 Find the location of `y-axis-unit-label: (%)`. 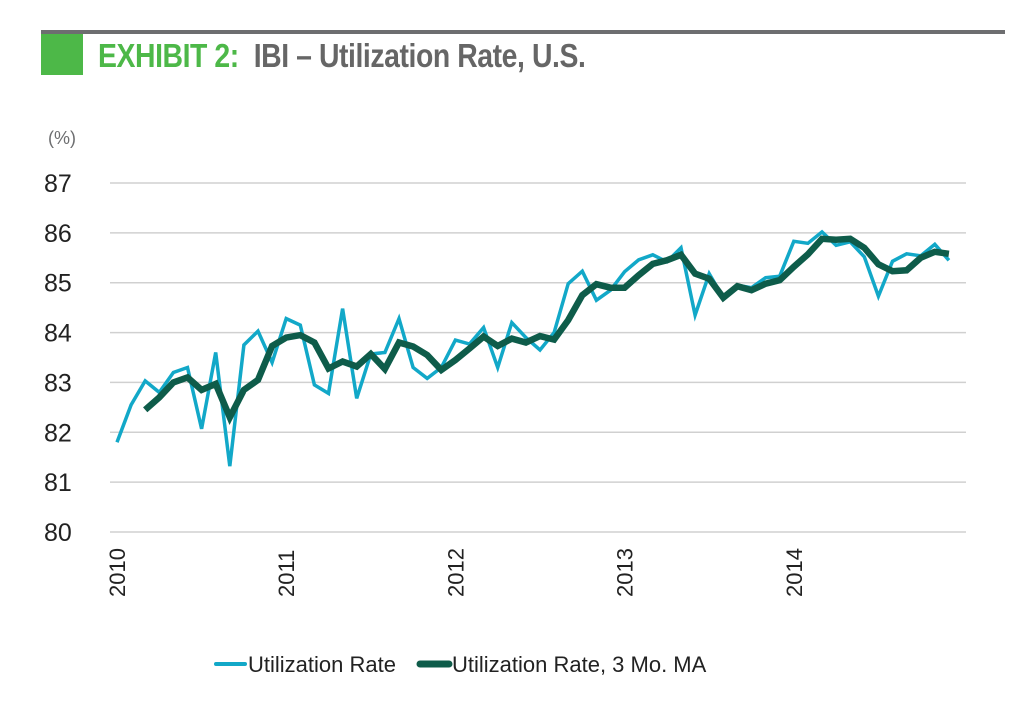

y-axis-unit-label: (%) is located at coordinates (62, 138).